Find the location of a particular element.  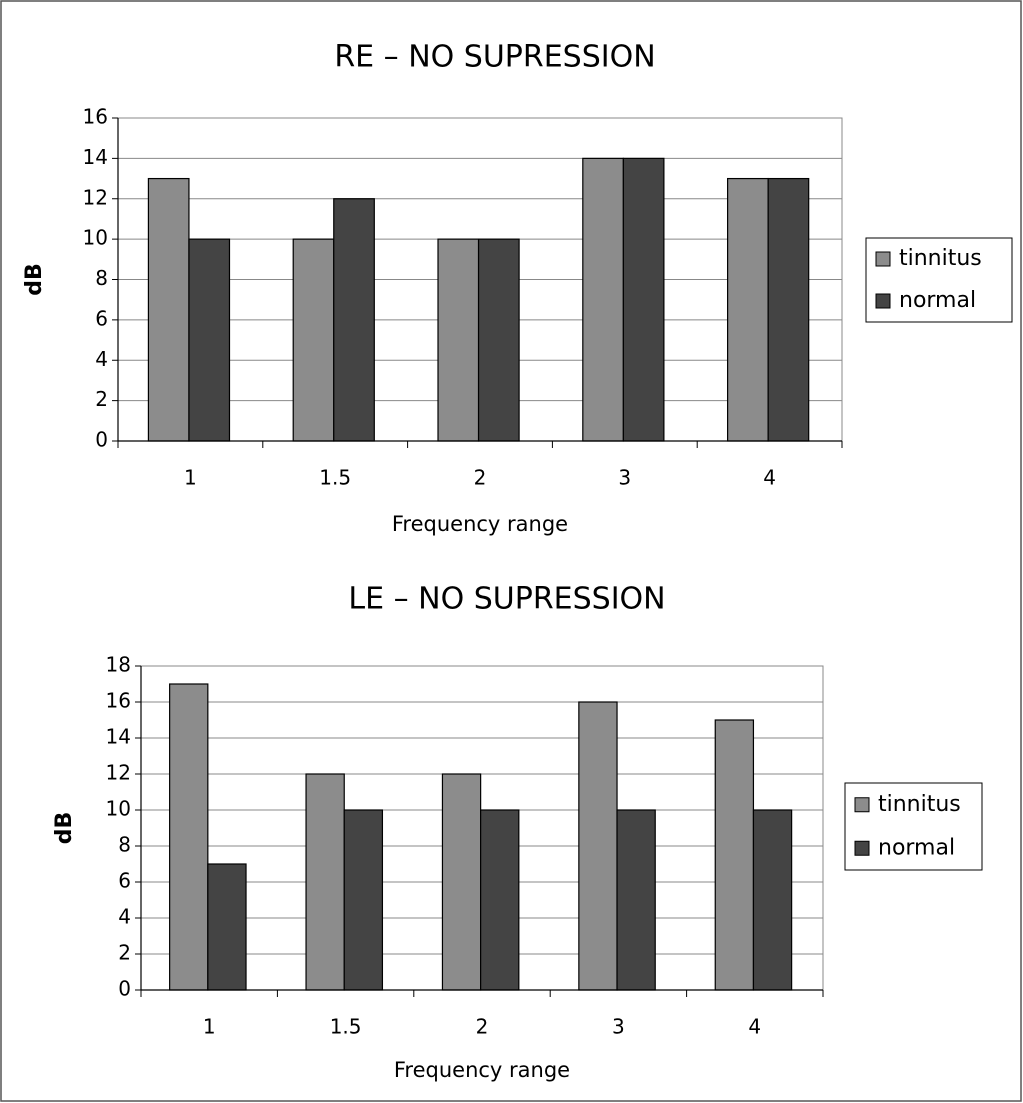

y-tick-label: 18 is located at coordinates (118, 665).